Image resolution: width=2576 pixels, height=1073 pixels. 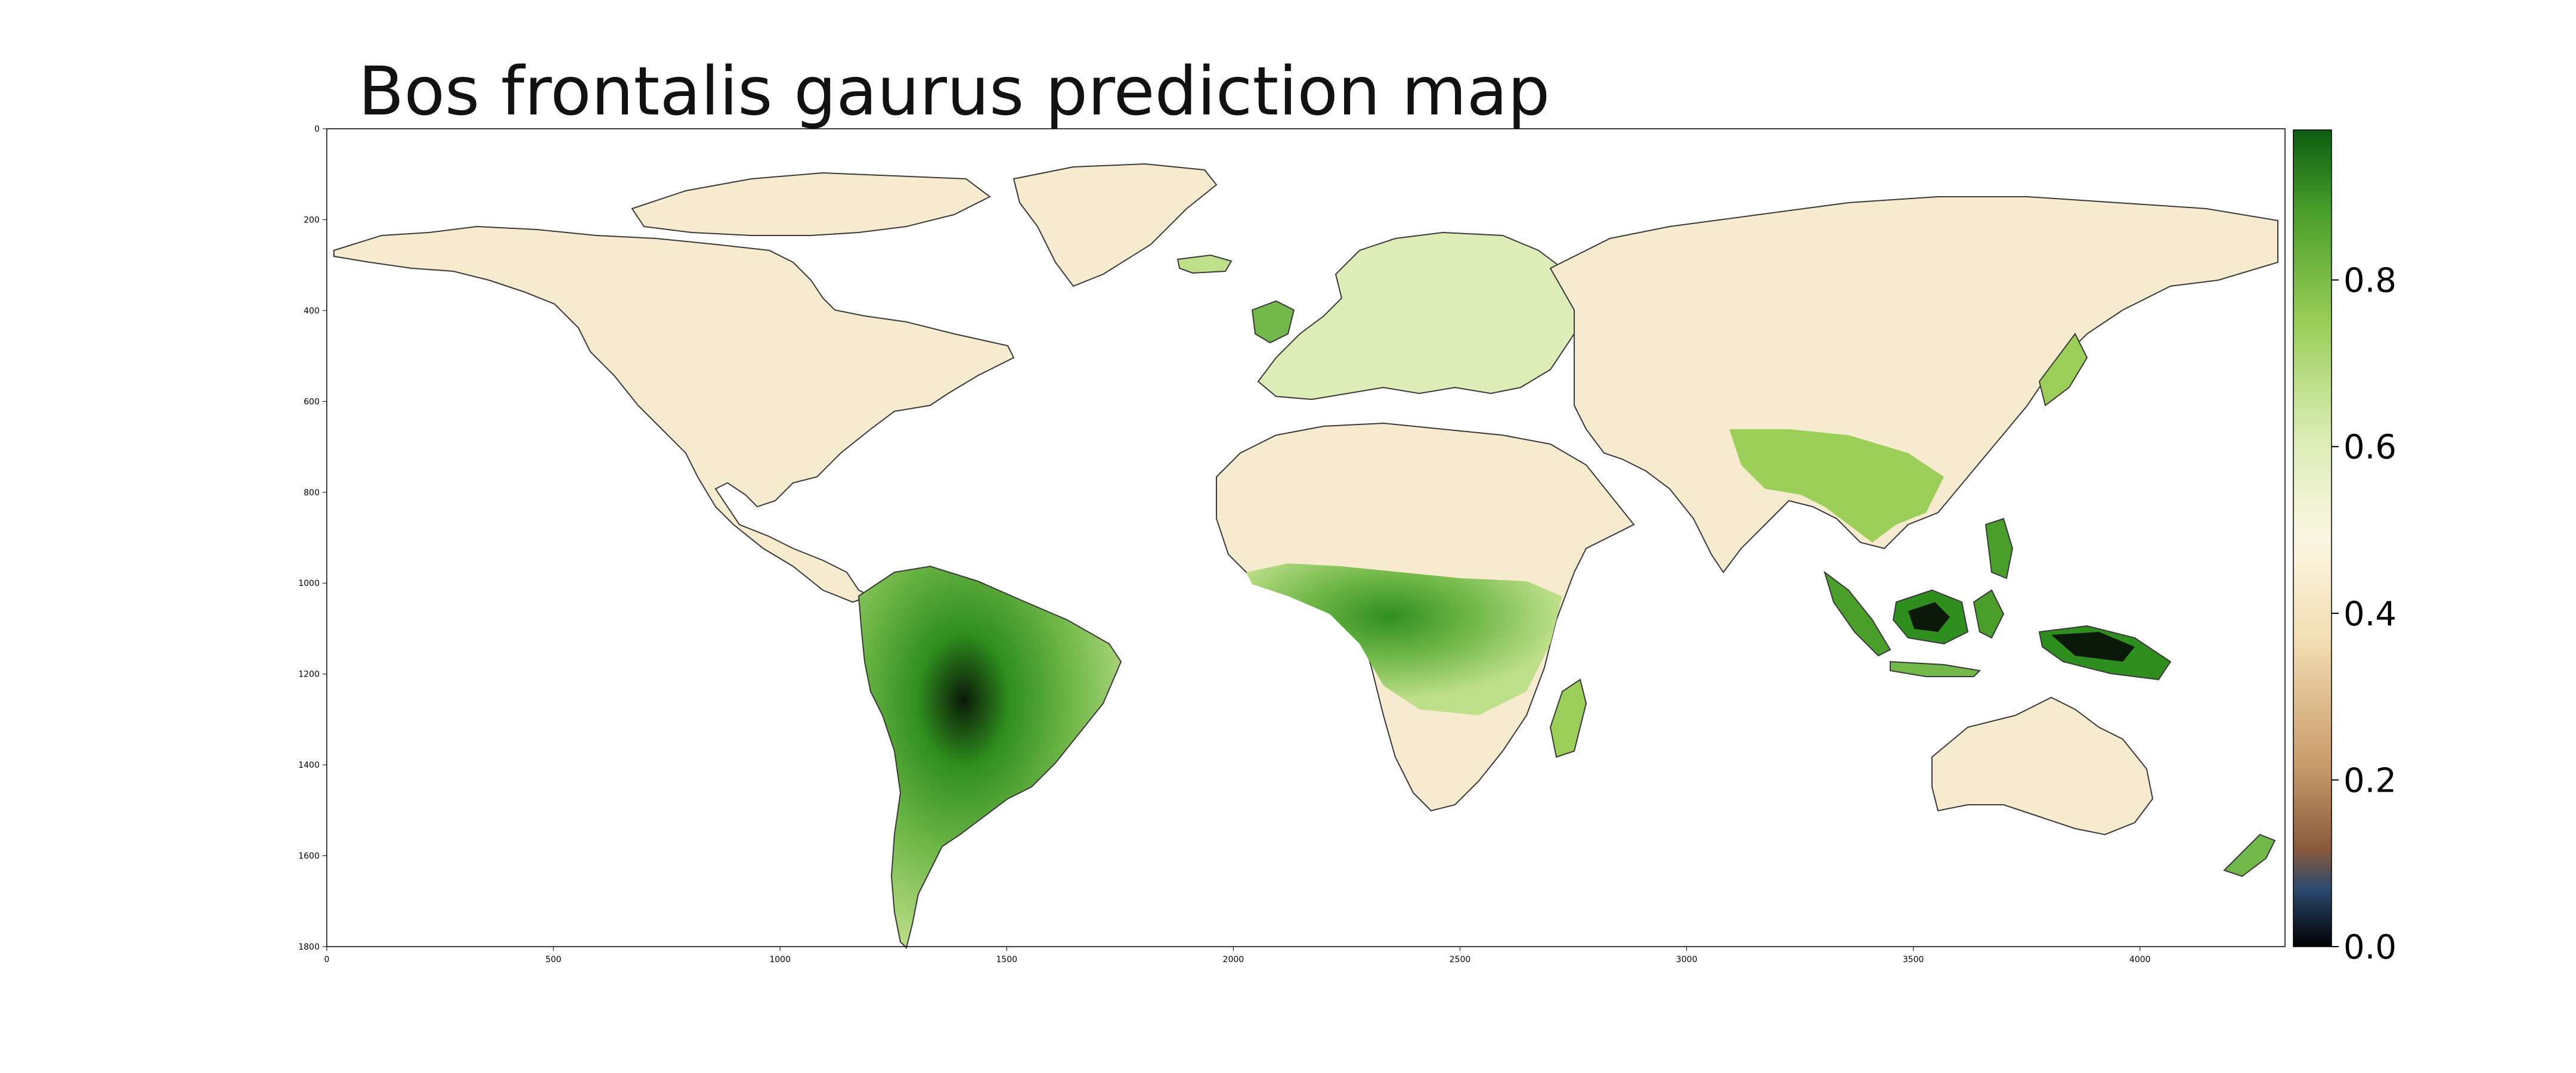 What do you see at coordinates (1233, 960) in the screenshot?
I see `x-tick-label: 2000` at bounding box center [1233, 960].